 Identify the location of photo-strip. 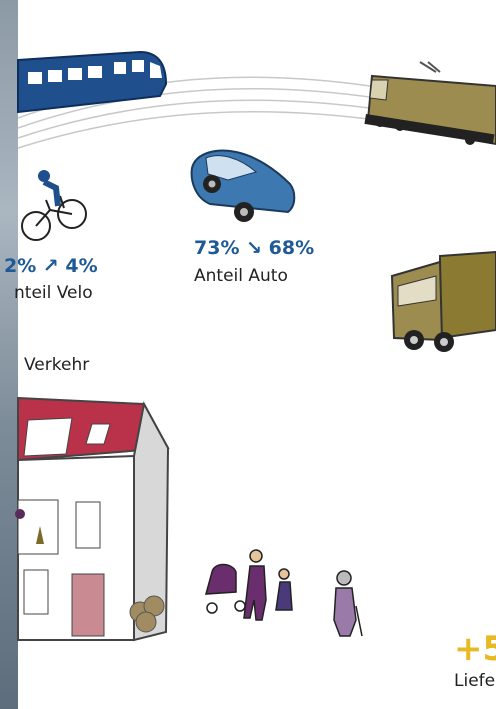
(9, 354).